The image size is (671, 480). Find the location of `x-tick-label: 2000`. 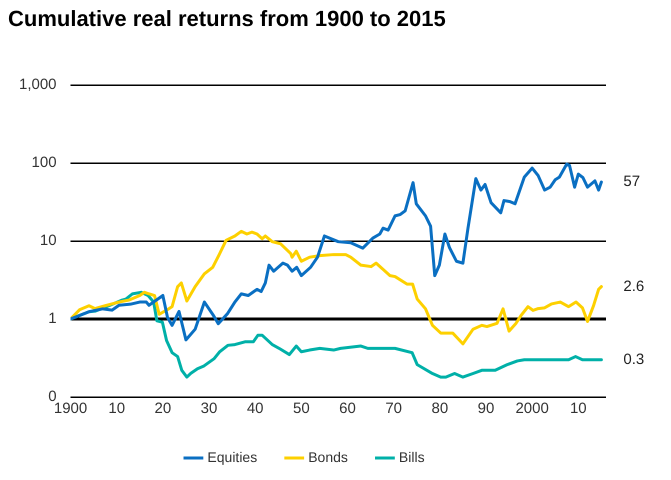

x-tick-label: 2000 is located at coordinates (532, 409).